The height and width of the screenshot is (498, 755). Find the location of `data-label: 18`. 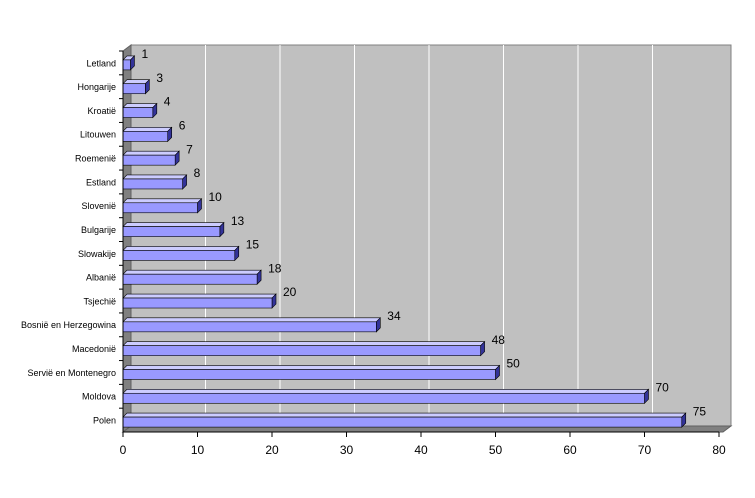

data-label: 18 is located at coordinates (275, 268).